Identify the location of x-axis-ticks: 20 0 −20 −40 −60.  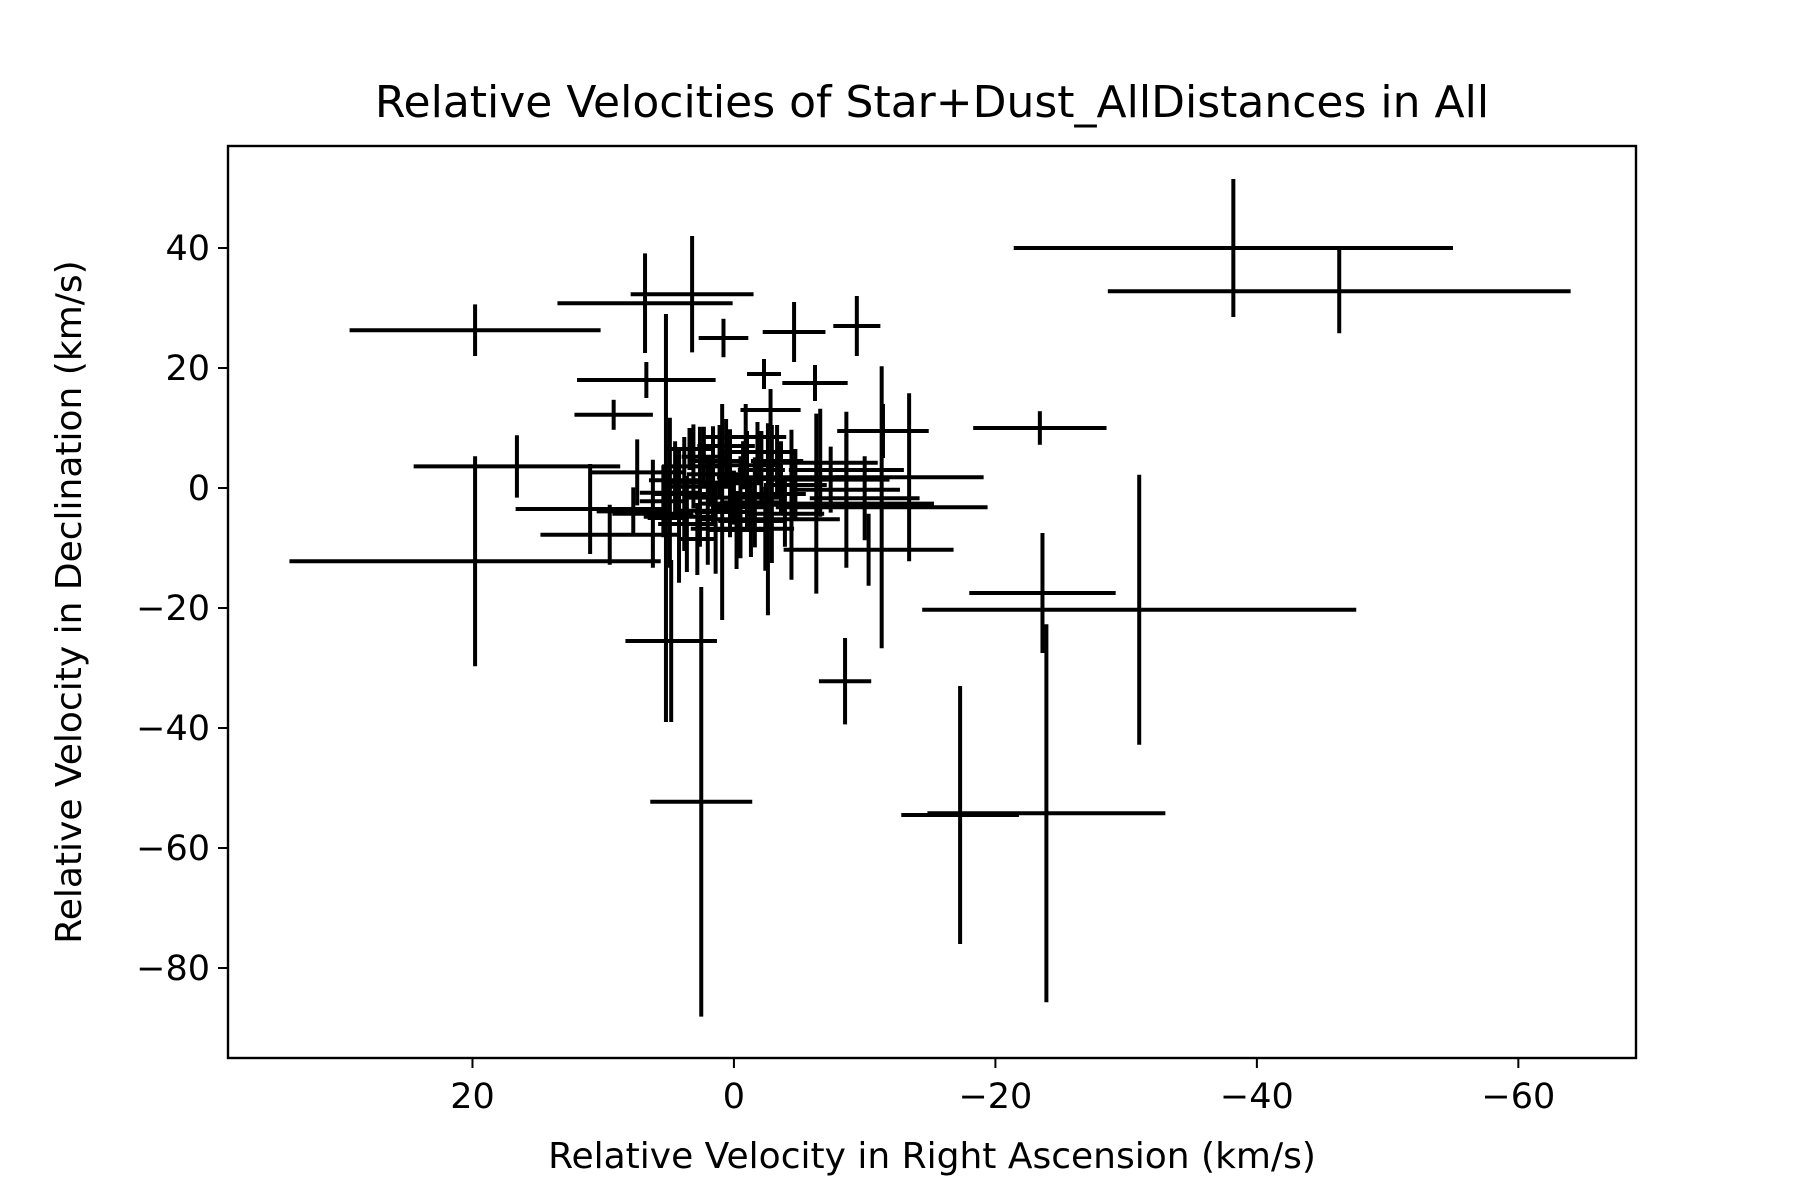
(1002, 1087).